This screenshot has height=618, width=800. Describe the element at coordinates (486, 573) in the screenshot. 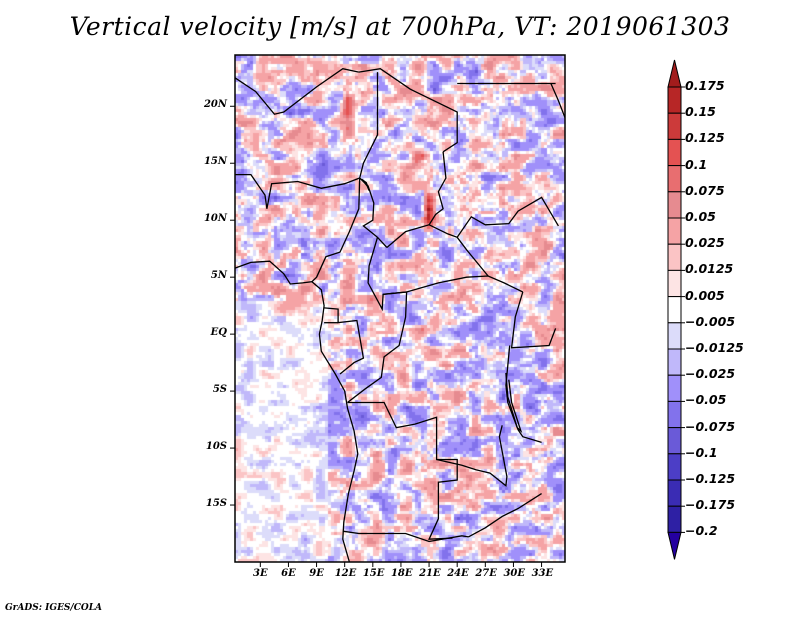

I see `x-tick-label: 27E` at that location.